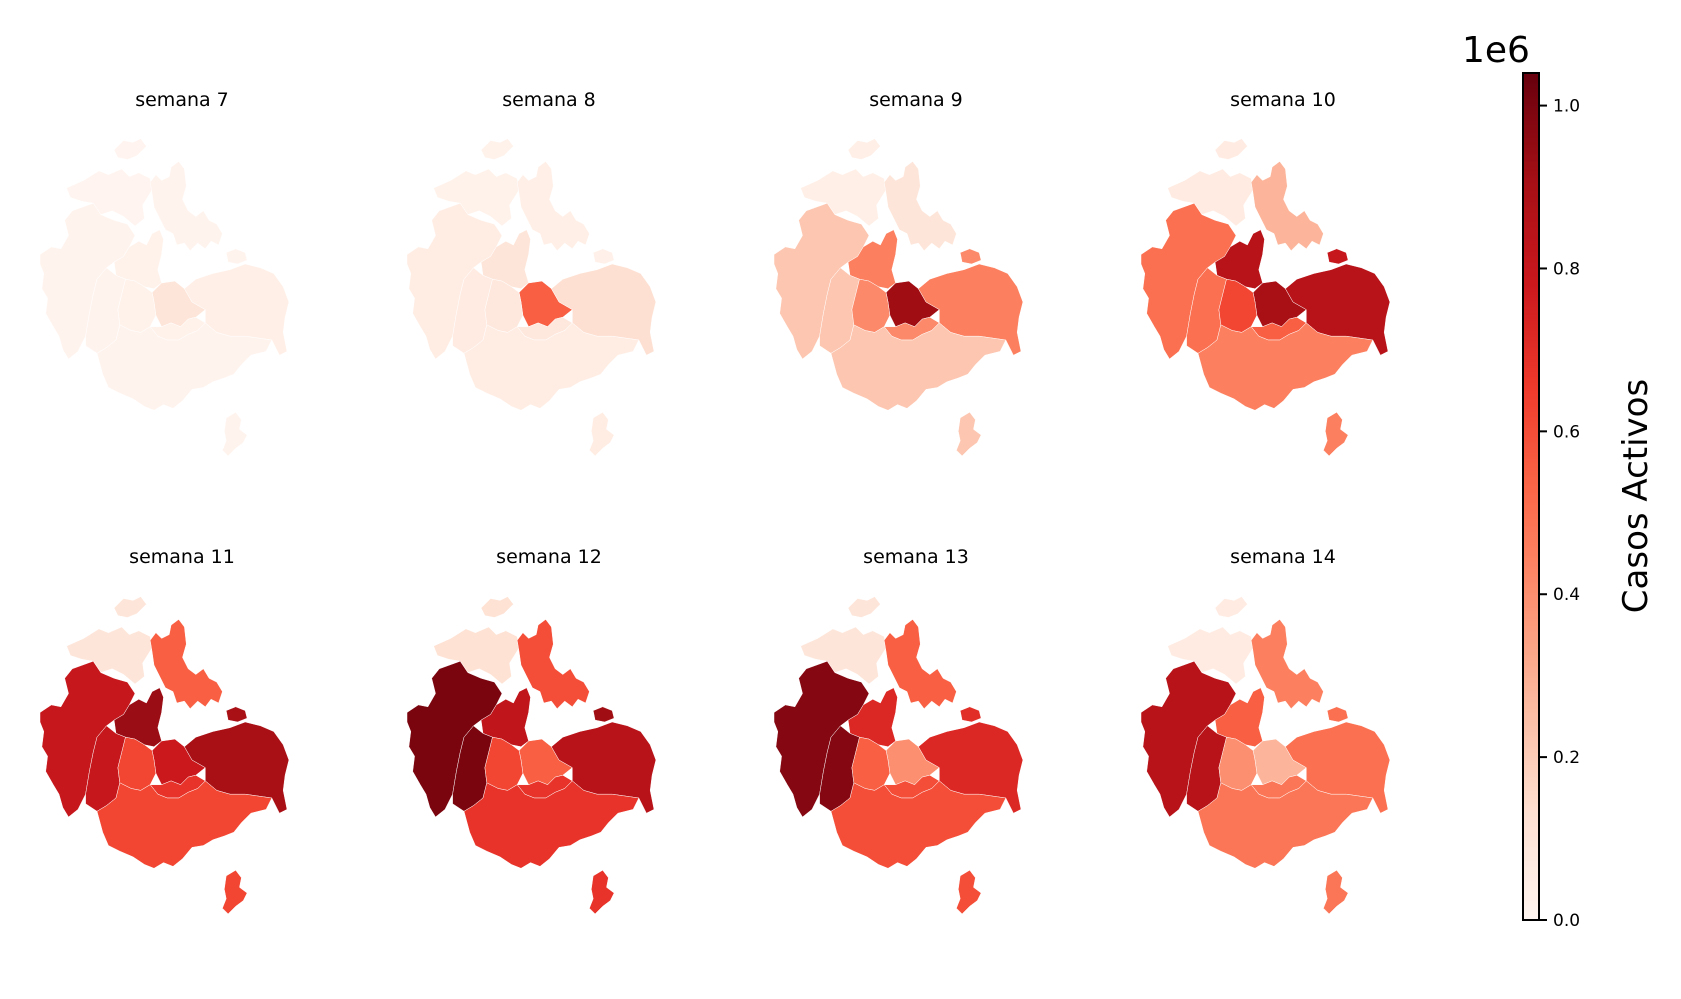 This screenshot has height=999, width=1681. What do you see at coordinates (916, 557) in the screenshot?
I see `map-panel-title: semana 13` at bounding box center [916, 557].